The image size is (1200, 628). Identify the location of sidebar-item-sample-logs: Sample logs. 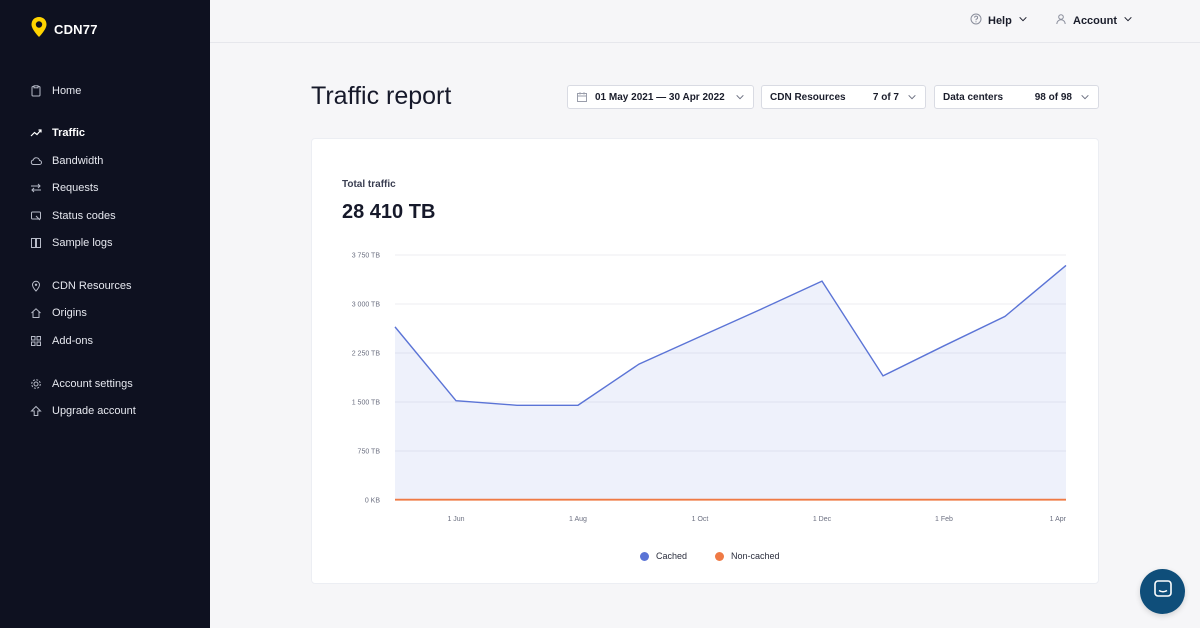
(71, 243).